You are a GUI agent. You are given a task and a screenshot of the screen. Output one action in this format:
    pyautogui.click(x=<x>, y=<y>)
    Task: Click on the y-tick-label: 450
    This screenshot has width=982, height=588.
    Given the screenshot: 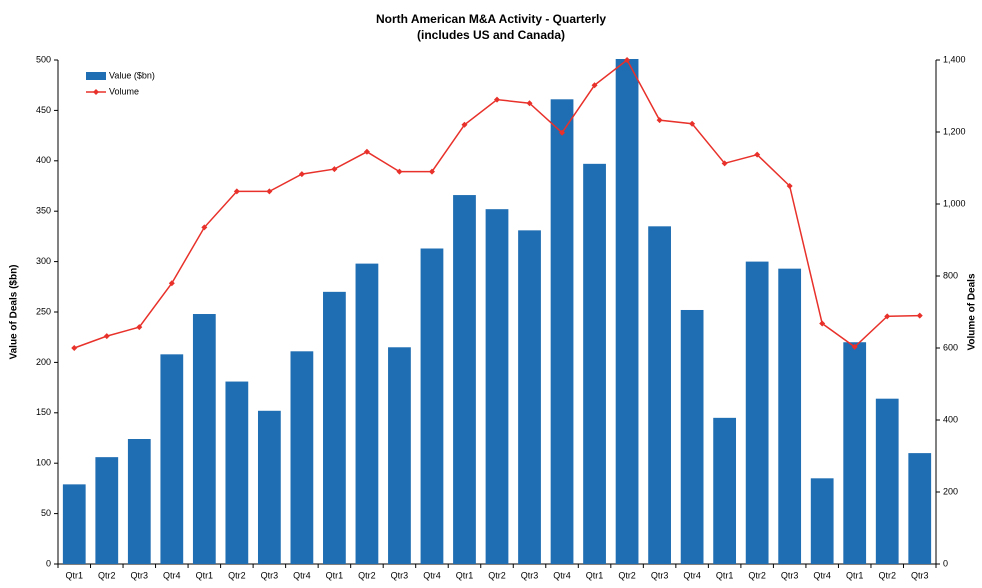 What is the action you would take?
    pyautogui.click(x=43, y=110)
    